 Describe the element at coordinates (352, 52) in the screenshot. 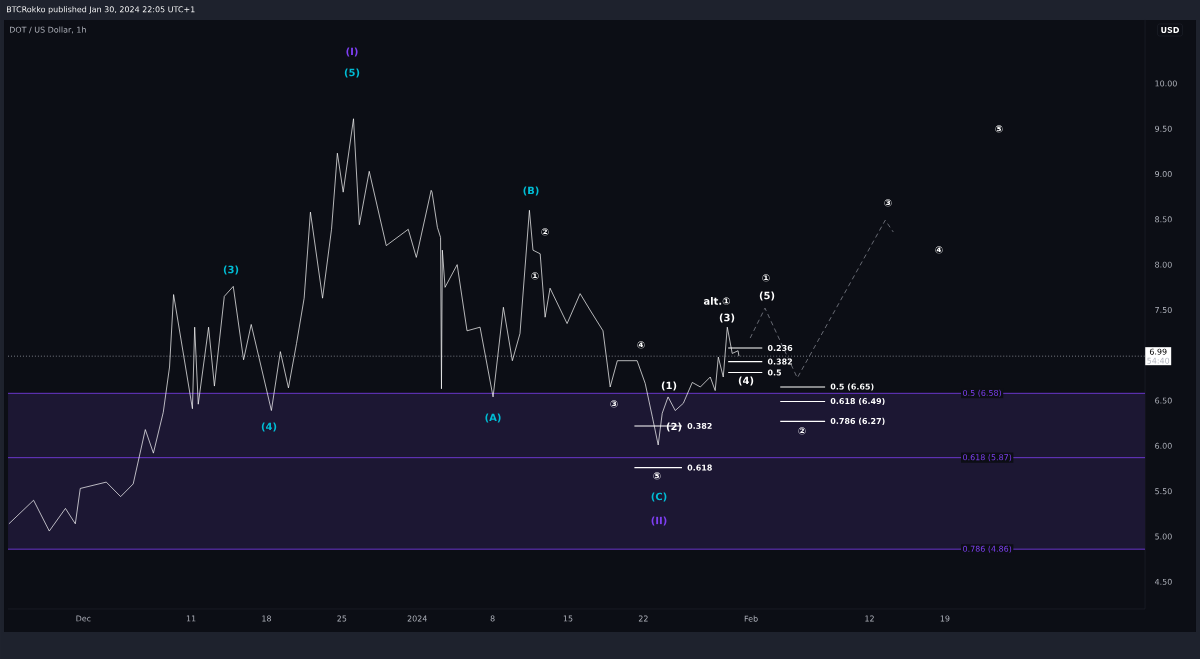

I see `annotation: (I)` at that location.